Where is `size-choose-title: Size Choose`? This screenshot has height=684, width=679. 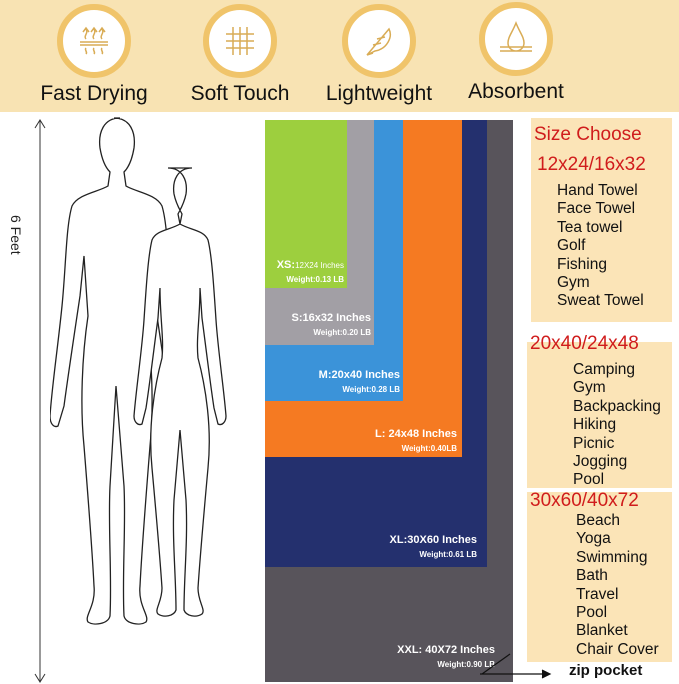 size-choose-title: Size Choose is located at coordinates (588, 134).